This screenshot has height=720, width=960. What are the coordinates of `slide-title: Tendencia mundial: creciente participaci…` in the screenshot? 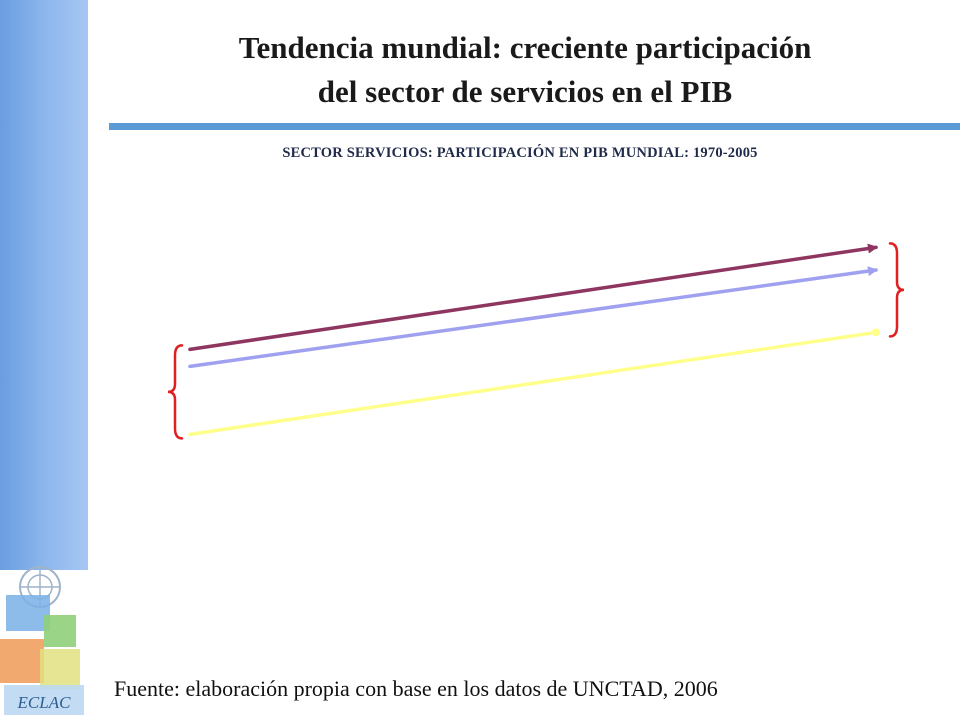 It's located at (525, 69).